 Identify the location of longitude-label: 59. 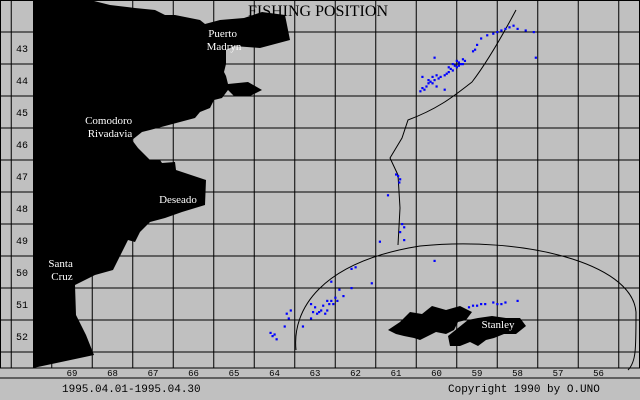
(477, 374).